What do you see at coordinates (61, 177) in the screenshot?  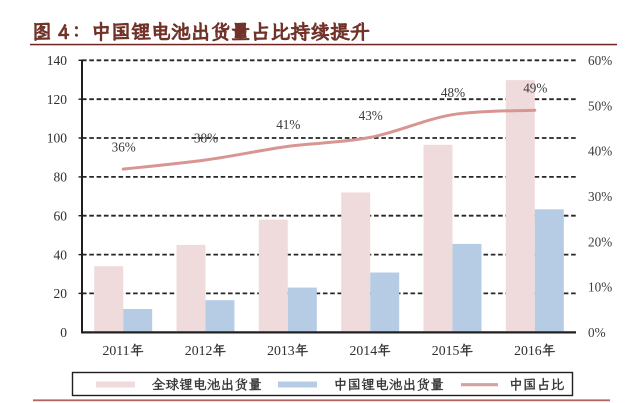 I see `svg-text: 80` at bounding box center [61, 177].